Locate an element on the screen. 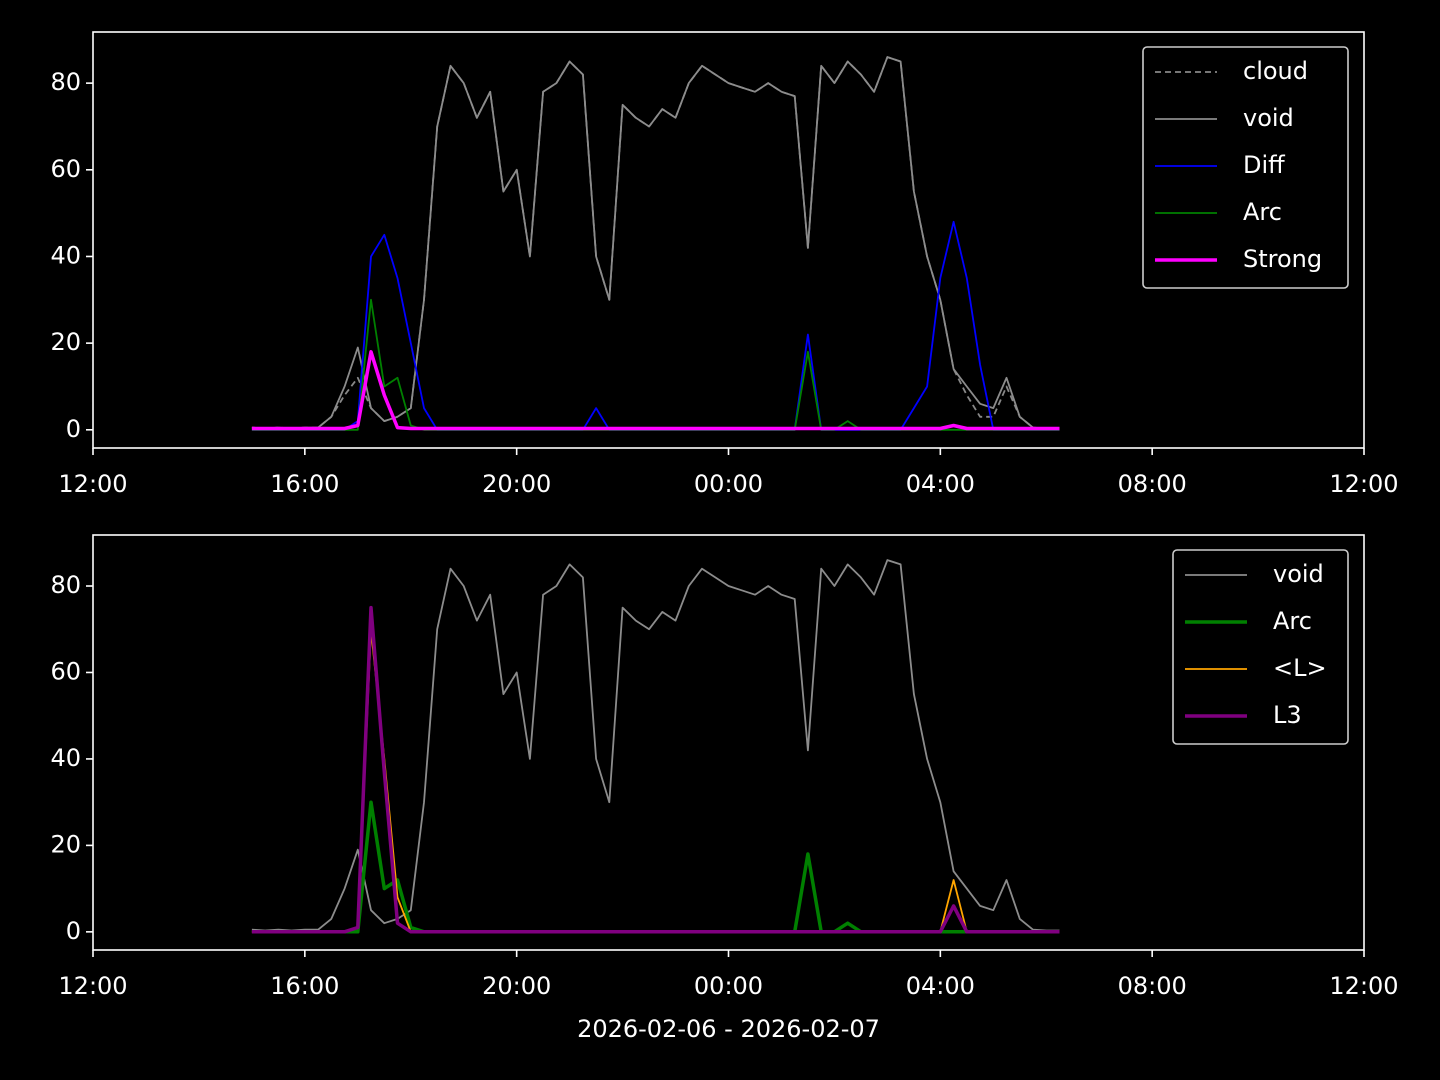  x-axis-label: 2026-02-06 - 2026-02-07 is located at coordinates (728, 1029).